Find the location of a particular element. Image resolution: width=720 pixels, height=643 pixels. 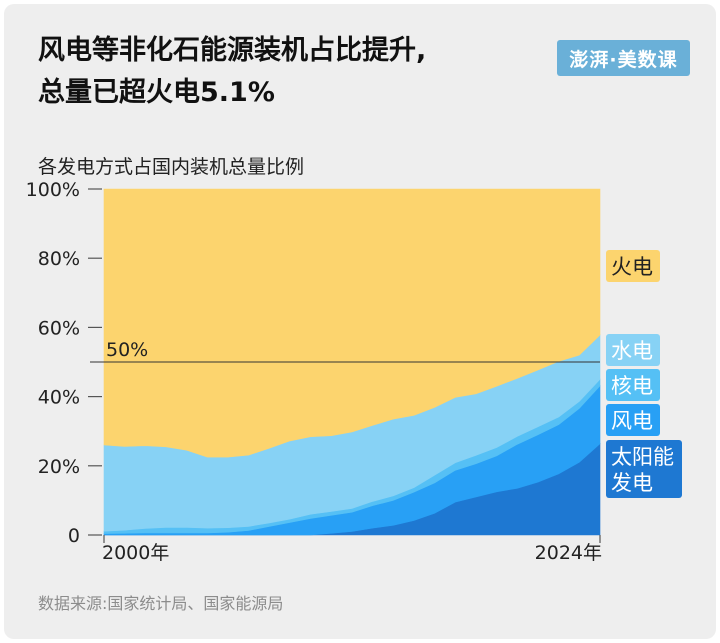

chart-title: 风电等非化石能源装机占比提升, 总量已超火电5.1% is located at coordinates (298, 72).